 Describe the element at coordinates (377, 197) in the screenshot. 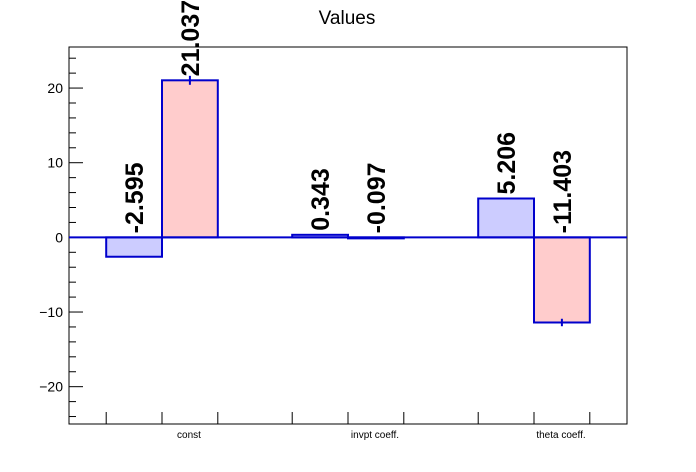

I see `data-label: -0.097` at that location.